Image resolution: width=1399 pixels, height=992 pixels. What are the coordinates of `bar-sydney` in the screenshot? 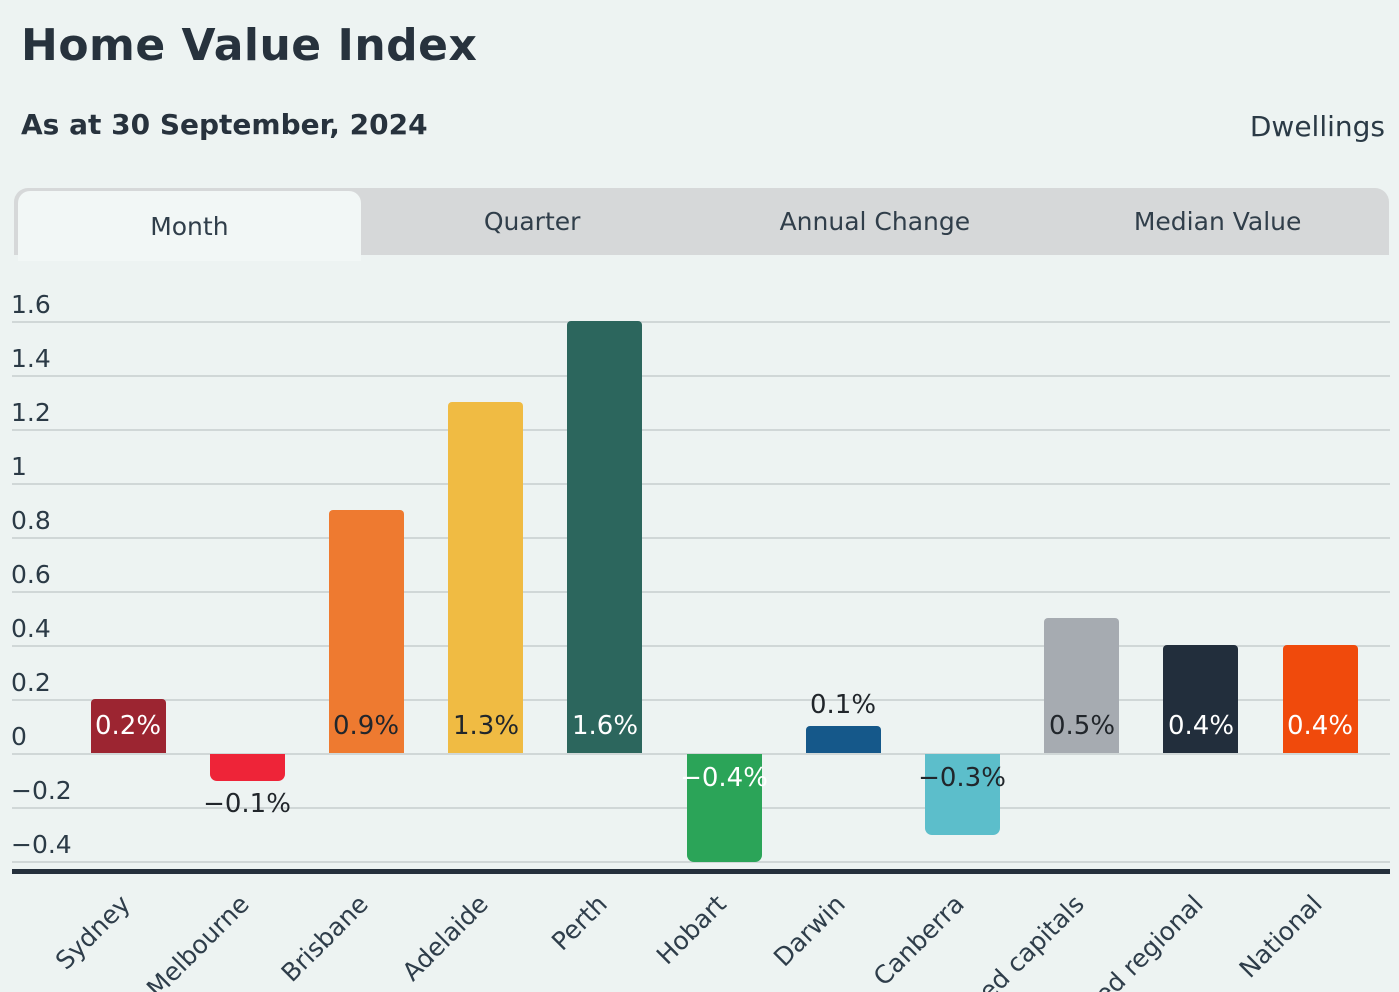 It's located at (128, 726).